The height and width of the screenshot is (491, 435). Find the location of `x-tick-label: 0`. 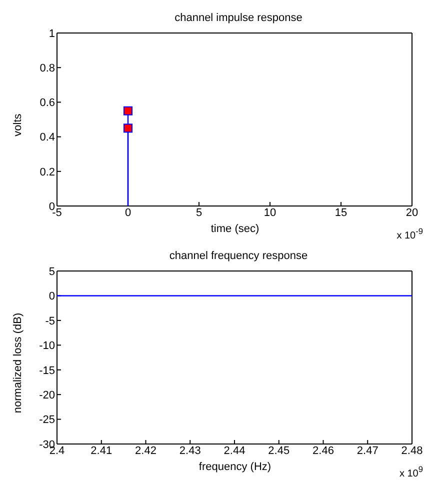

x-tick-label: 0 is located at coordinates (128, 212).